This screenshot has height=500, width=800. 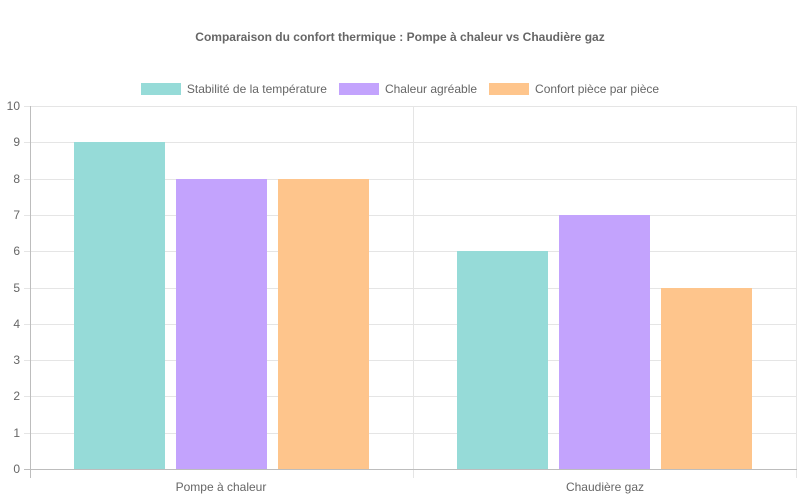 I want to click on y-tick-label: 0, so click(x=16, y=469).